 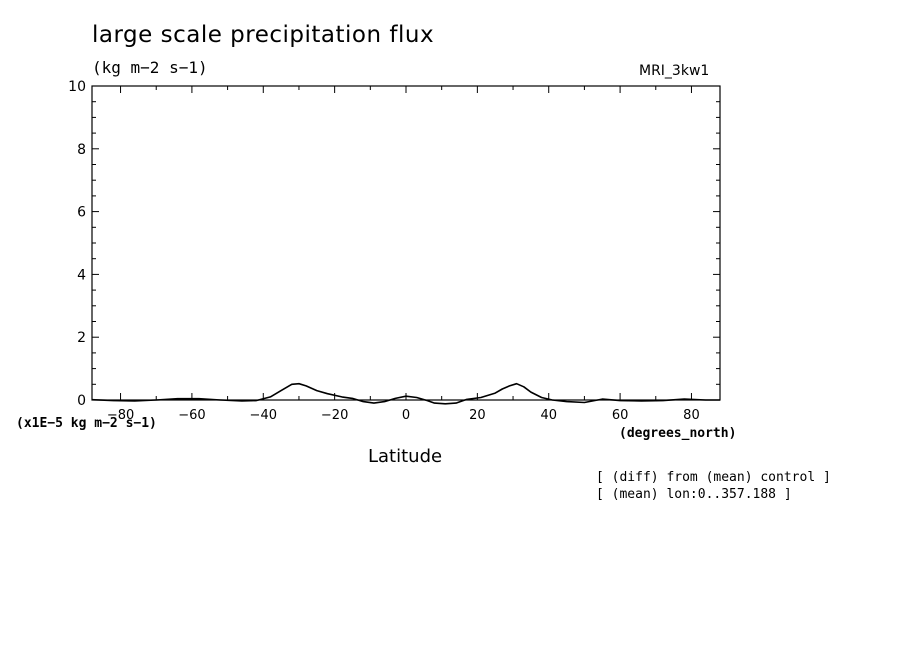 I want to click on y-tick-label: 0, so click(x=81, y=401).